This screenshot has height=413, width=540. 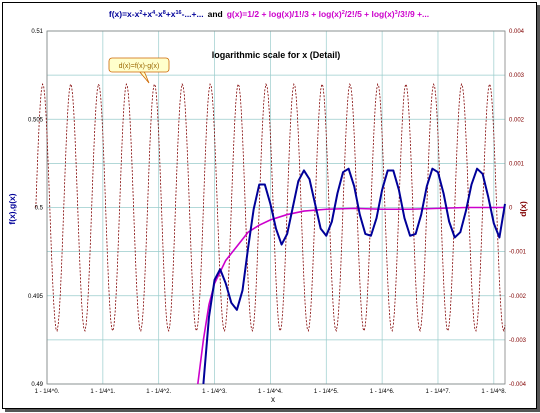 What do you see at coordinates (158, 392) in the screenshot?
I see `x-tick-label: 1 - 1/4^2.` at bounding box center [158, 392].